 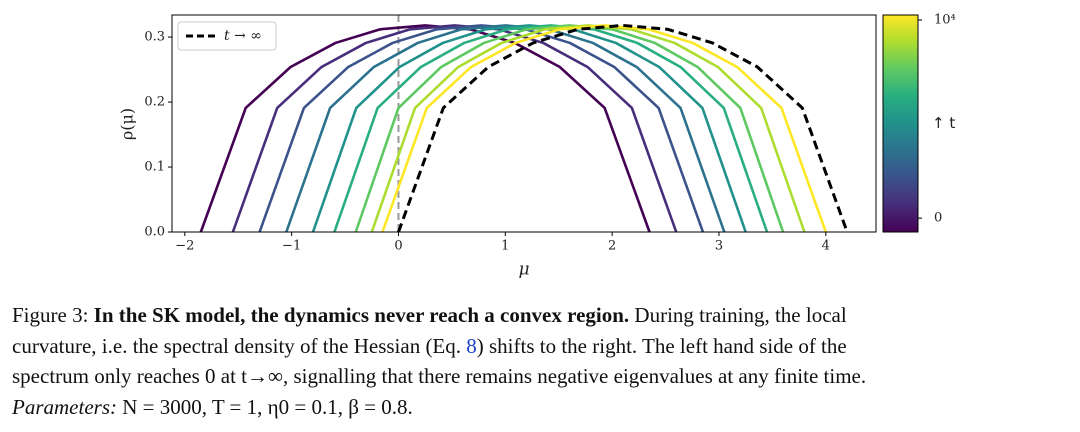 I want to click on y-tick-label: 0.0, so click(x=154, y=232).